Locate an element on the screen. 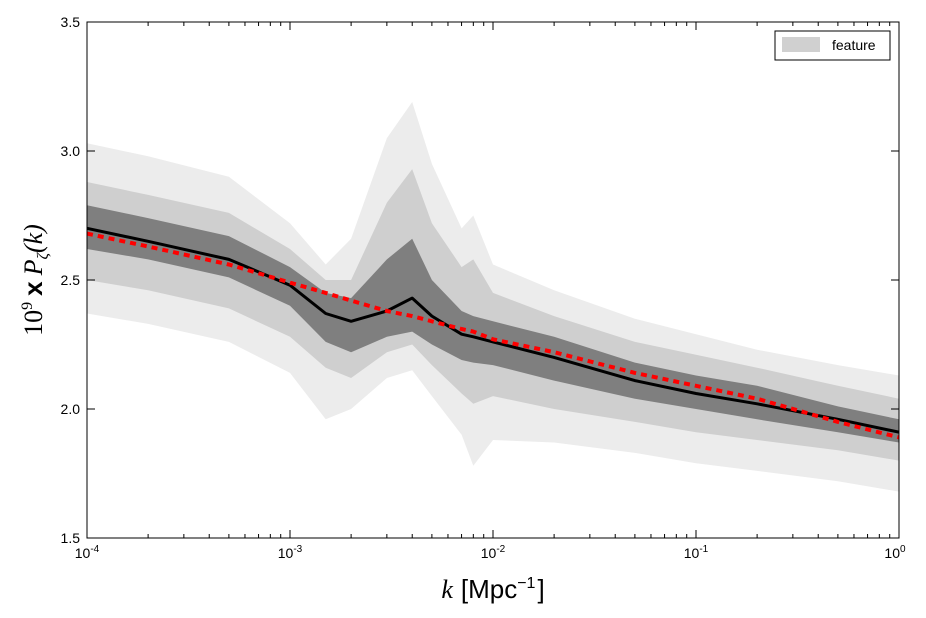 Image resolution: width=926 pixels, height=618 pixels. y-tick-label: 2.5 is located at coordinates (71, 280).